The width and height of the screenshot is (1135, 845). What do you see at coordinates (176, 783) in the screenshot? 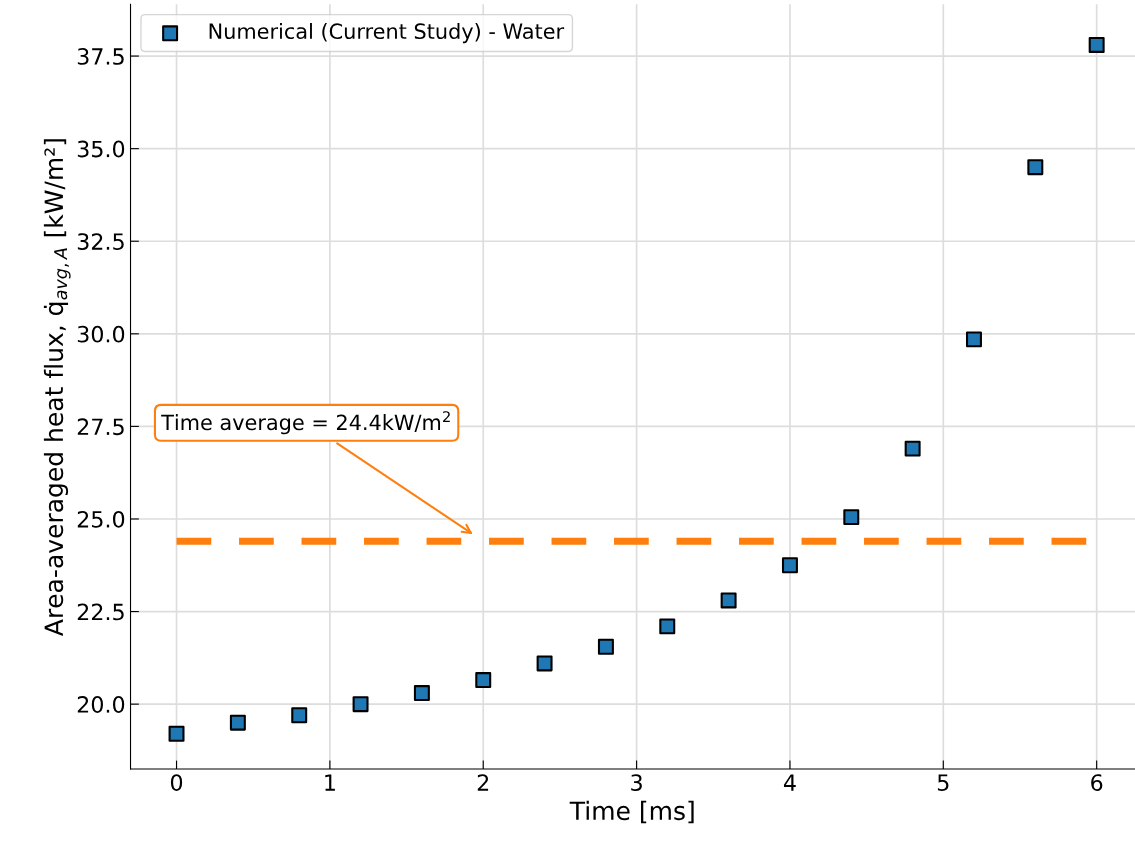
I see `x-tick-label: 0` at bounding box center [176, 783].